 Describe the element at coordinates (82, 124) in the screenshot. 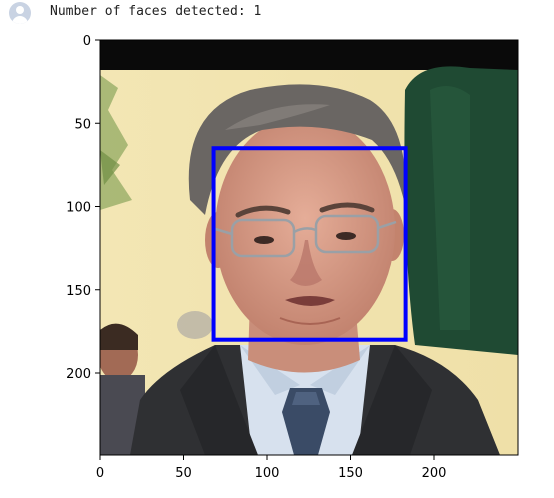

I see `y-tick-label: 50` at that location.